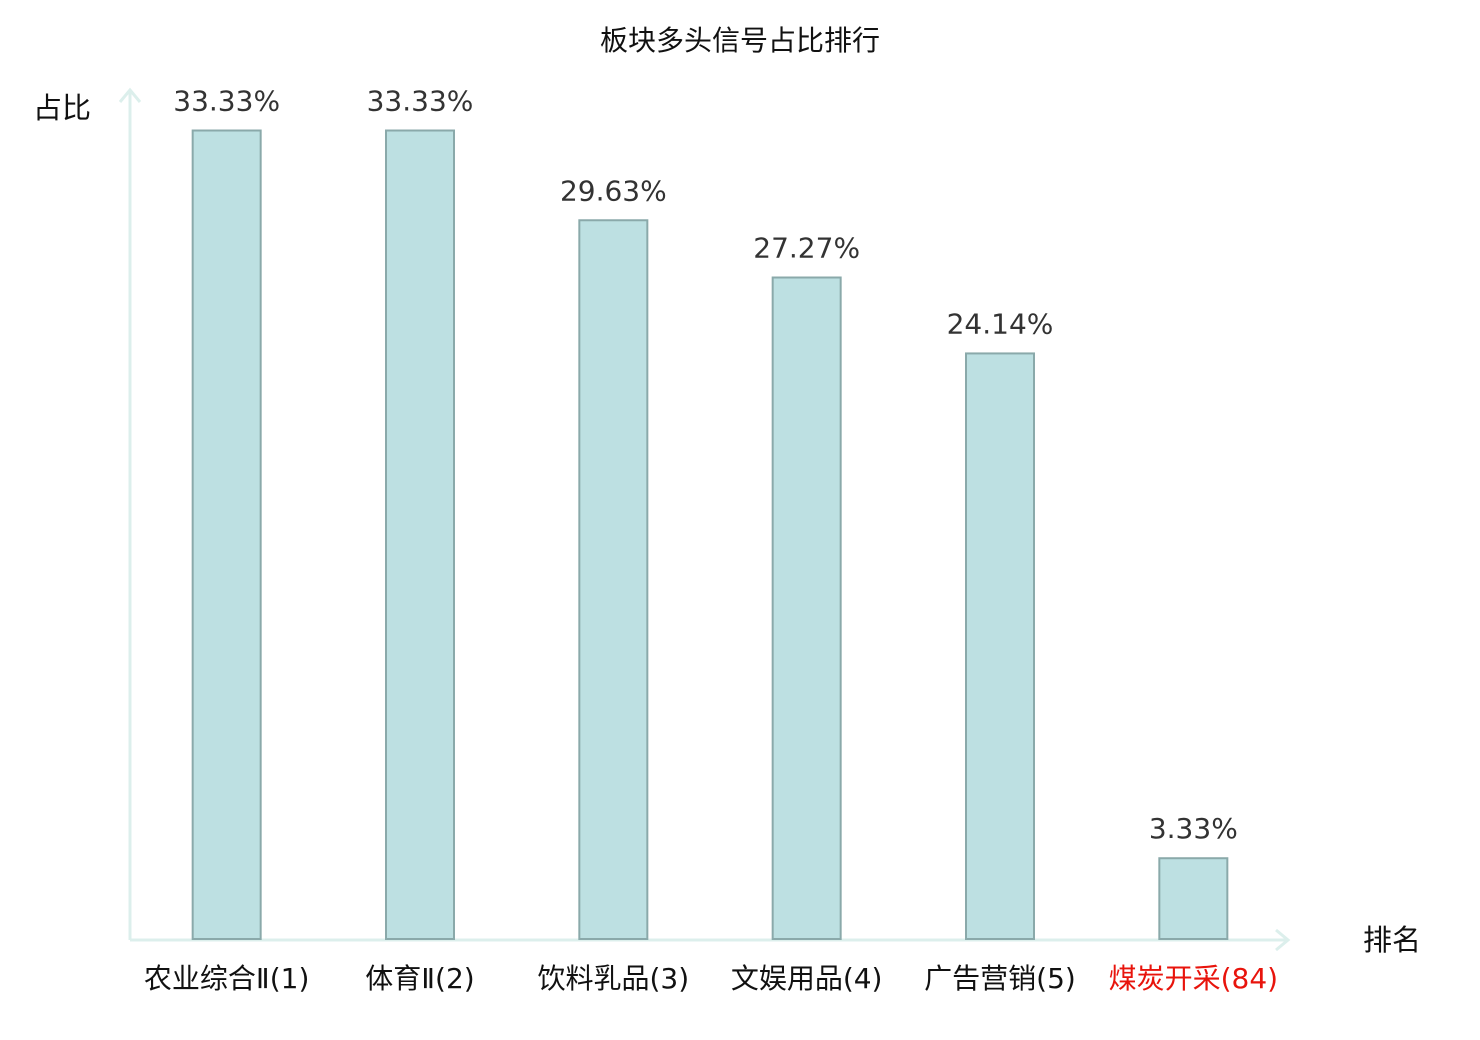 The image size is (1480, 1040). I want to click on value-label: 24.14%, so click(1000, 323).